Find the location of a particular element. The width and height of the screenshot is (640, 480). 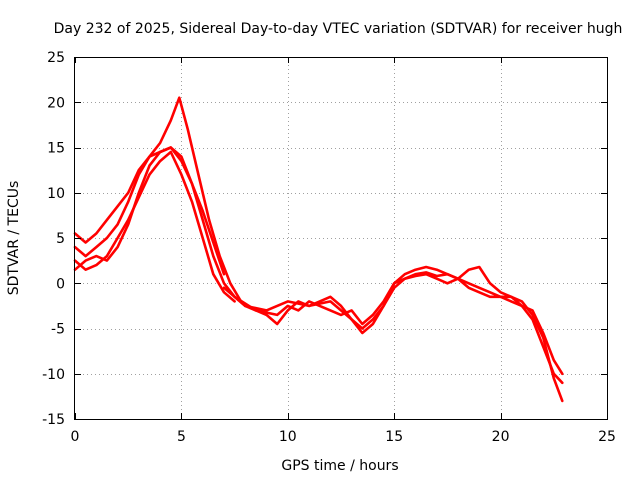

y-tick-label: 5 is located at coordinates (60, 239).